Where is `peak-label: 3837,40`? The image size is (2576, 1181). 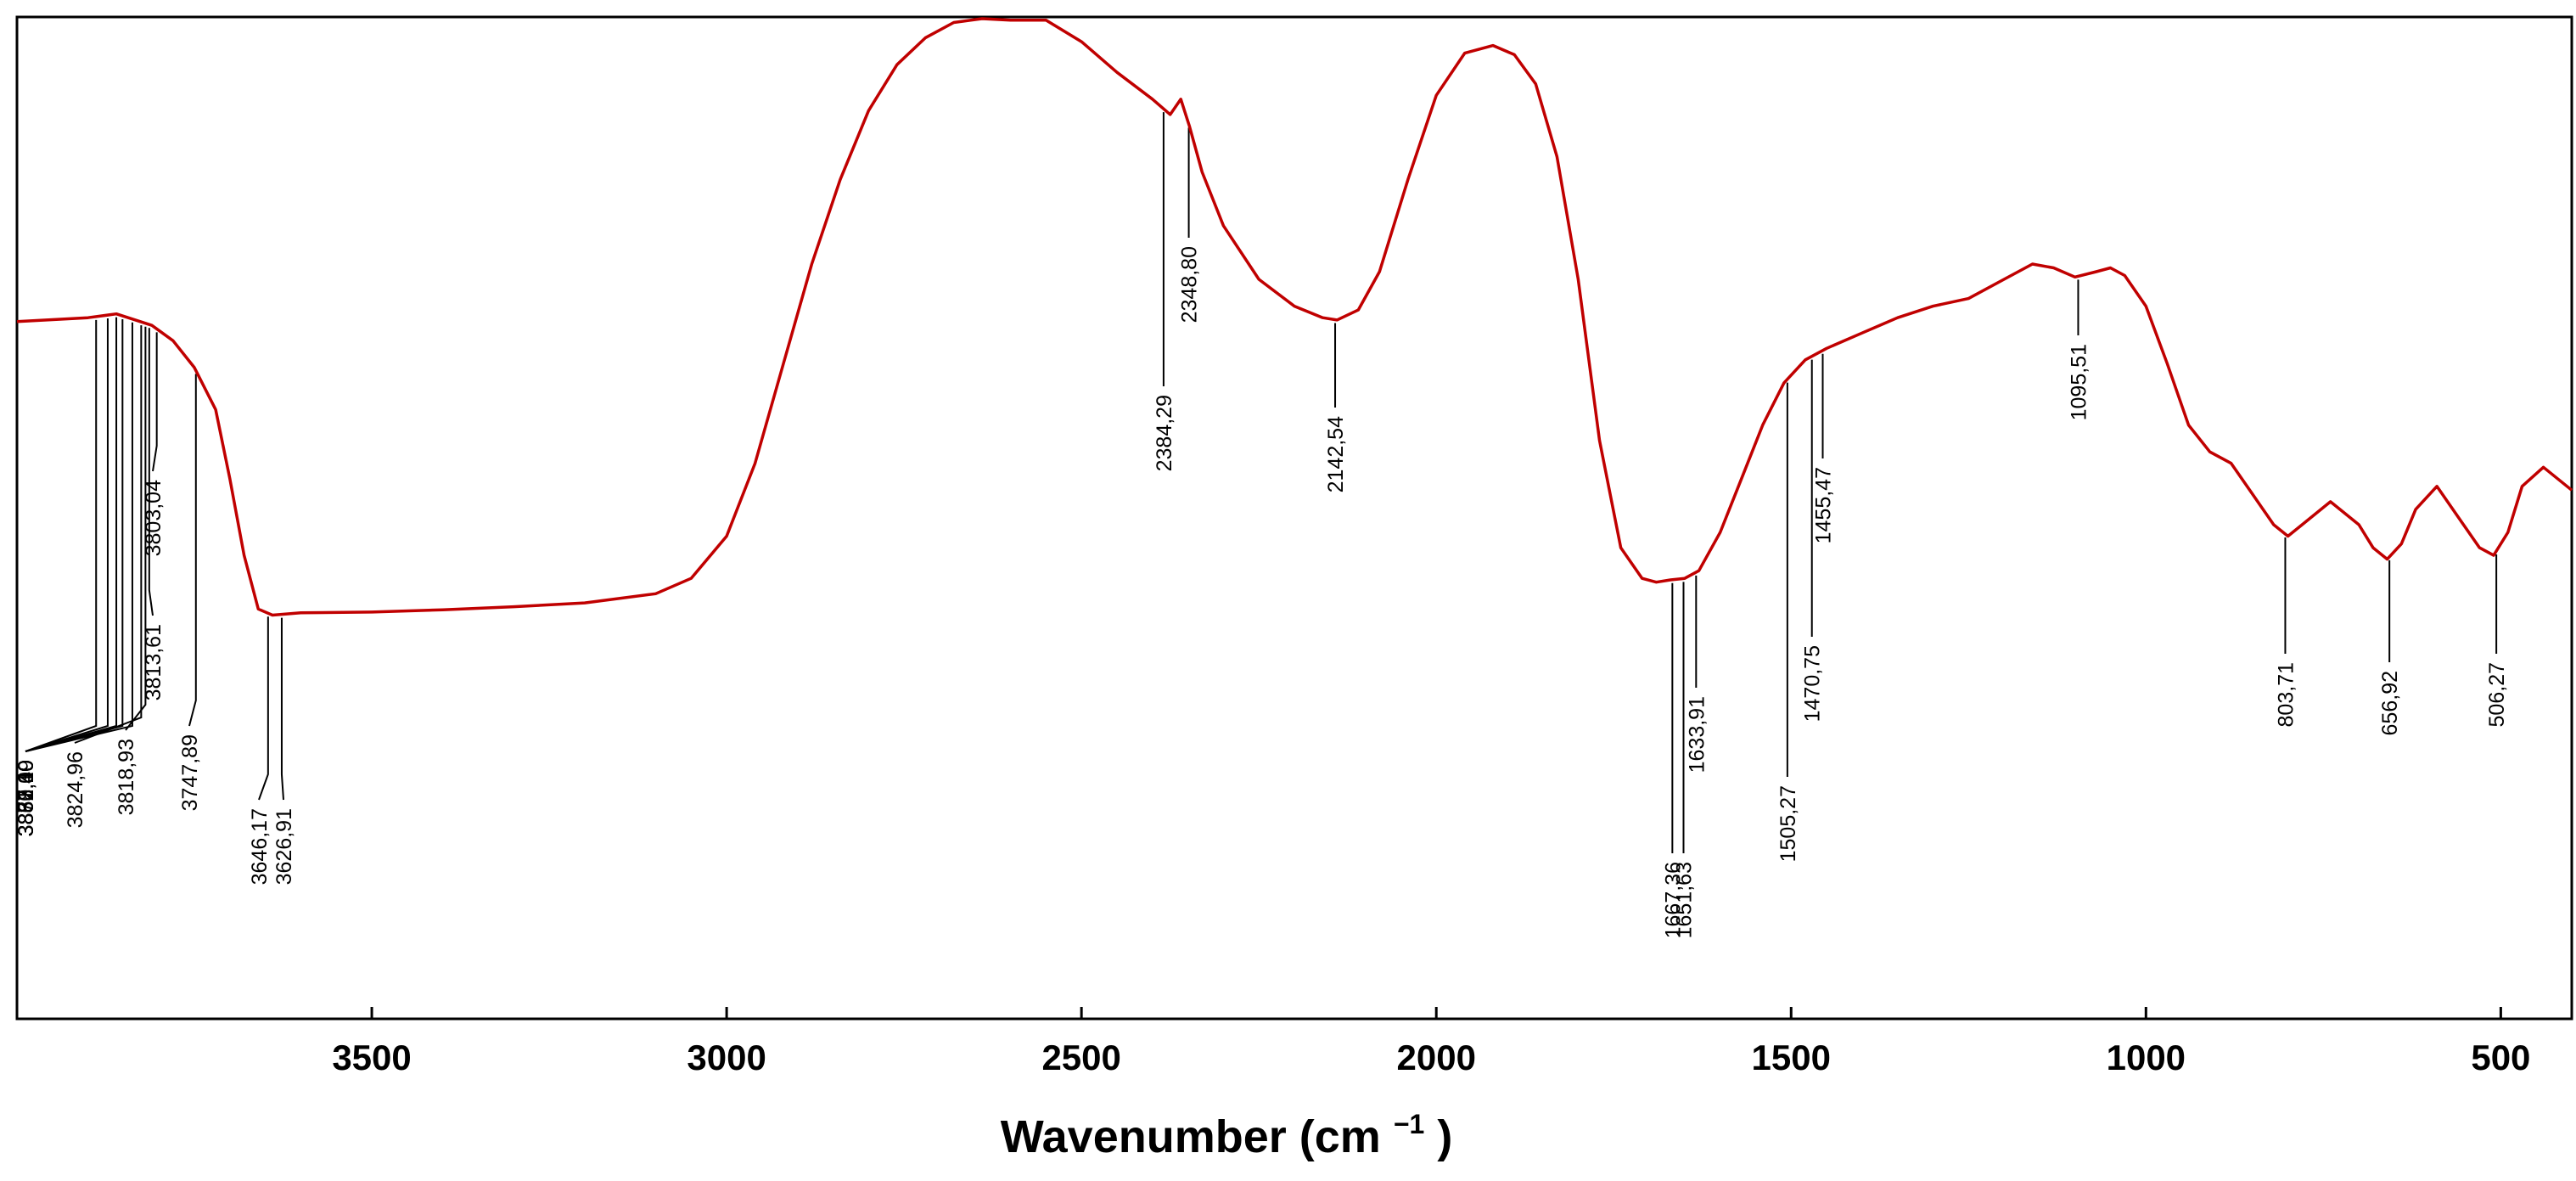 peak-label: 3837,40 is located at coordinates (26, 798).